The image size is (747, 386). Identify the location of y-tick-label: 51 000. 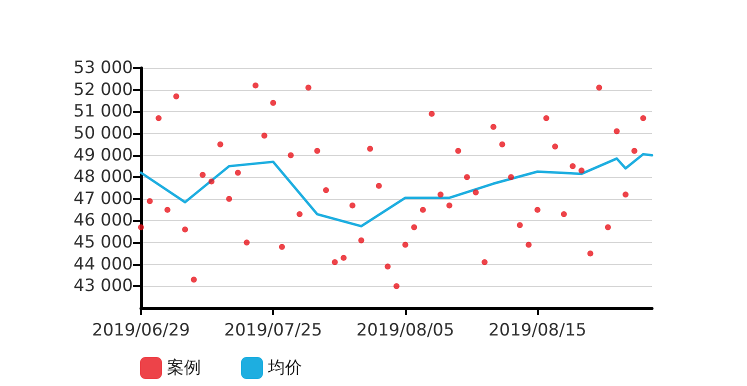
(103, 112).